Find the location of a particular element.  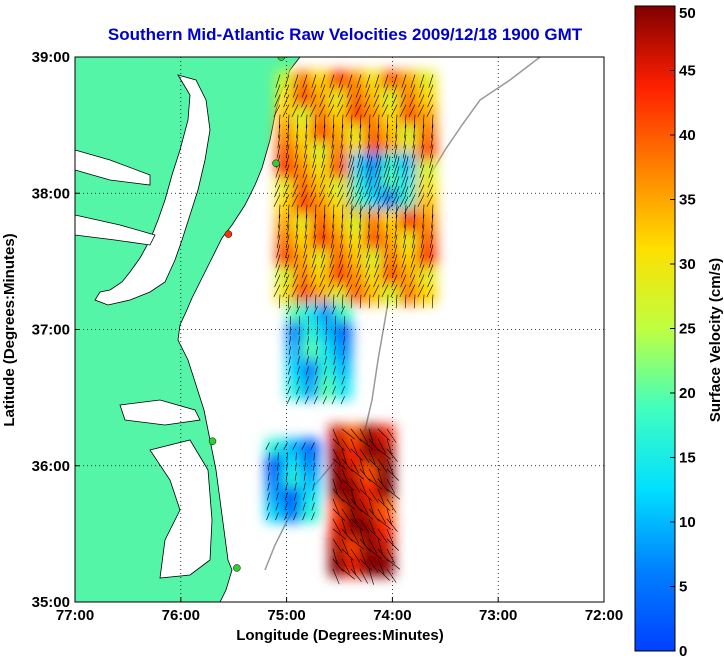

x-tick-label: 74:00 is located at coordinates (392, 615).